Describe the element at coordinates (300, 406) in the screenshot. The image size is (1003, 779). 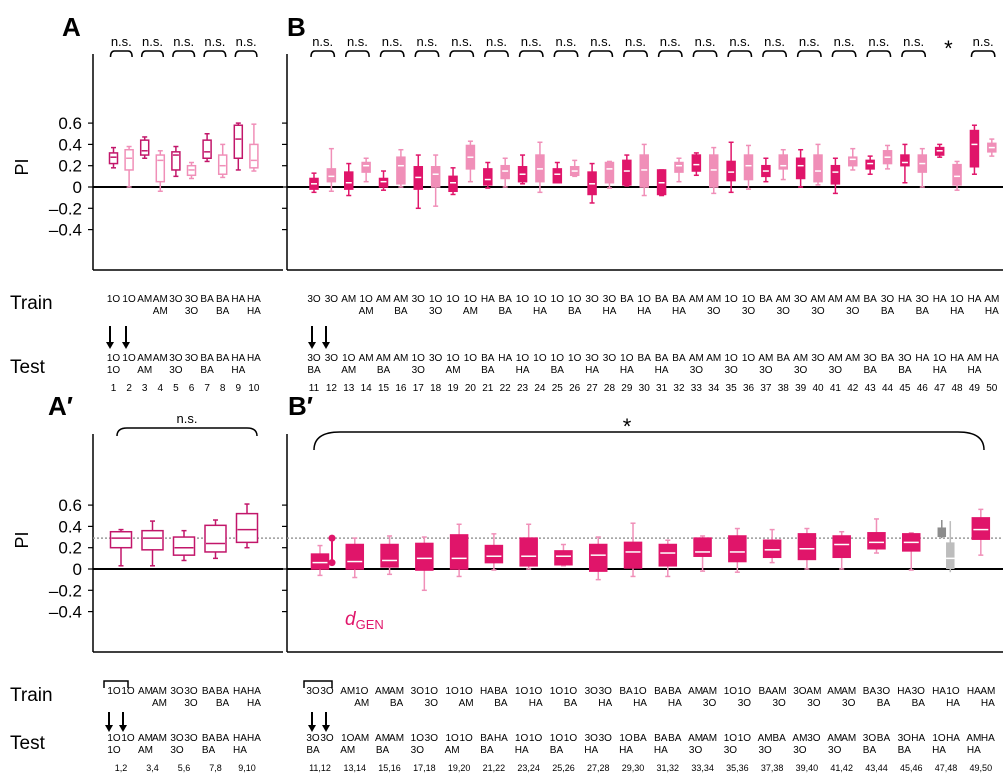
I see `panel-label-b-prime: B′` at that location.